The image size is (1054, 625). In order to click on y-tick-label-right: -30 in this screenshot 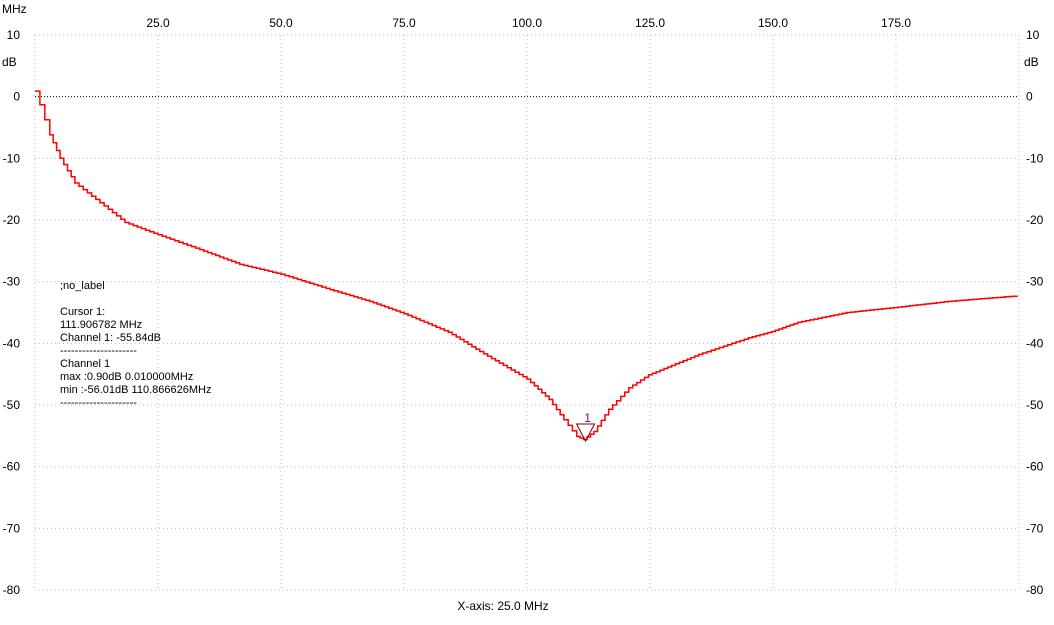, I will do `click(1035, 282)`.